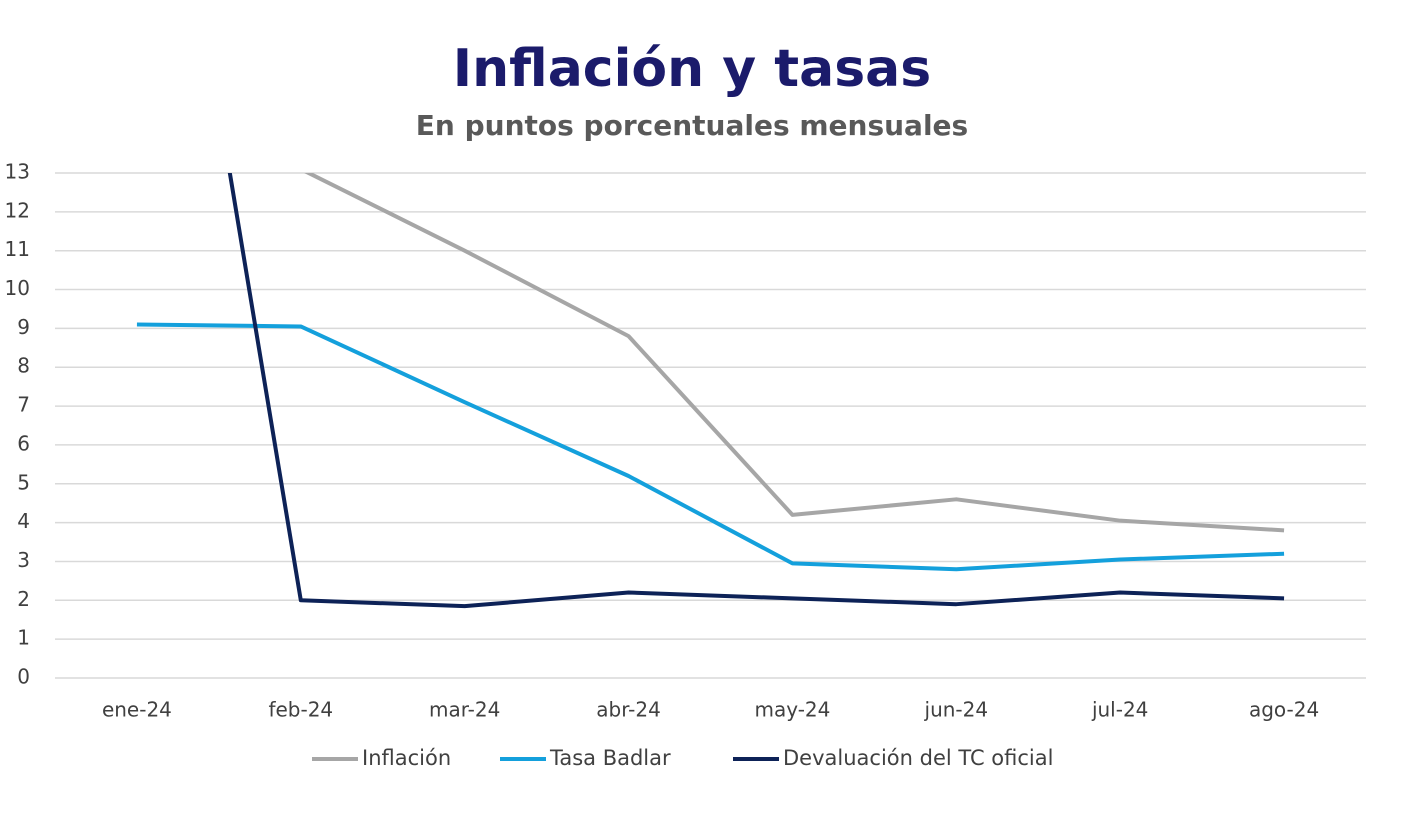  I want to click on legend-label: Inflación, so click(406, 758).